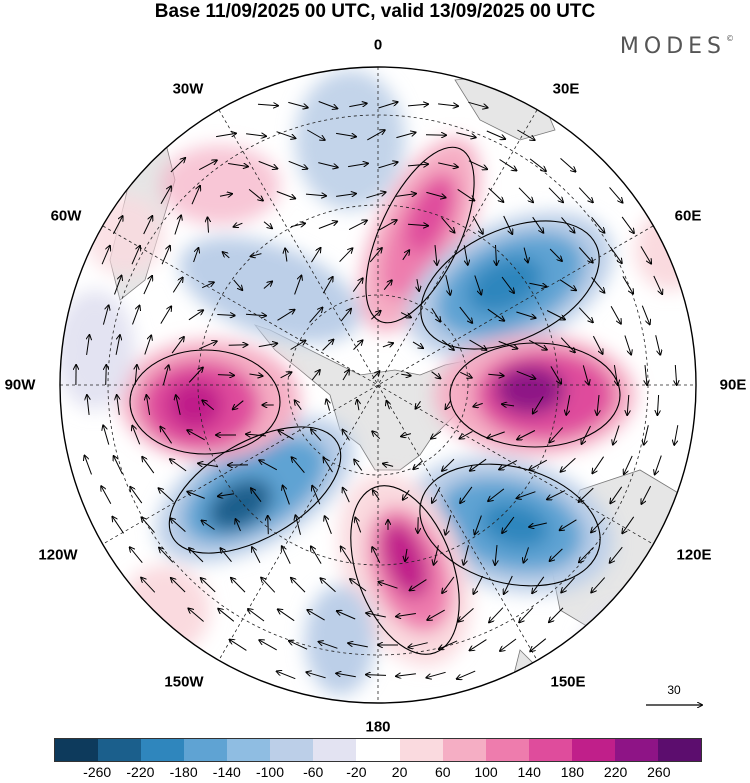 Image resolution: width=750 pixels, height=783 pixels. Describe the element at coordinates (674, 690) in the screenshot. I see `reference-vector-label: 30` at that location.